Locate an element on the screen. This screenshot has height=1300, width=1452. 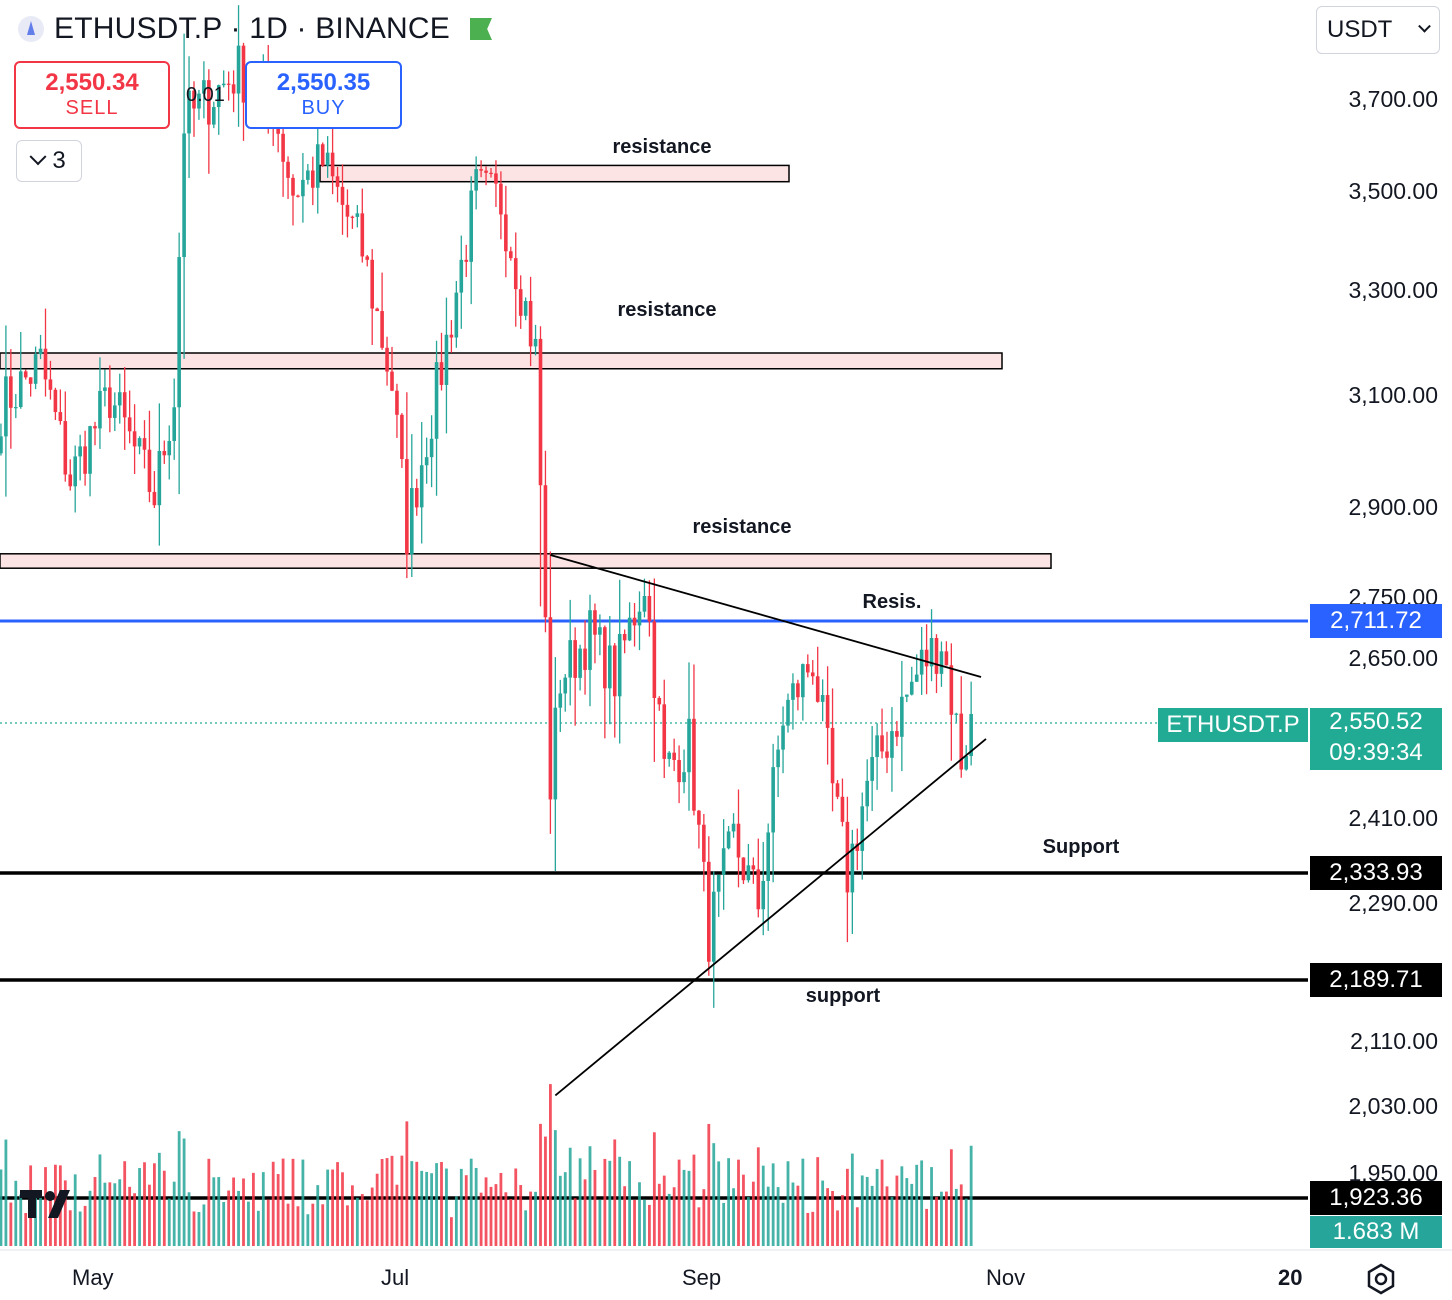
symbol-price-tag: ETHUSDT.P is located at coordinates (1233, 725).